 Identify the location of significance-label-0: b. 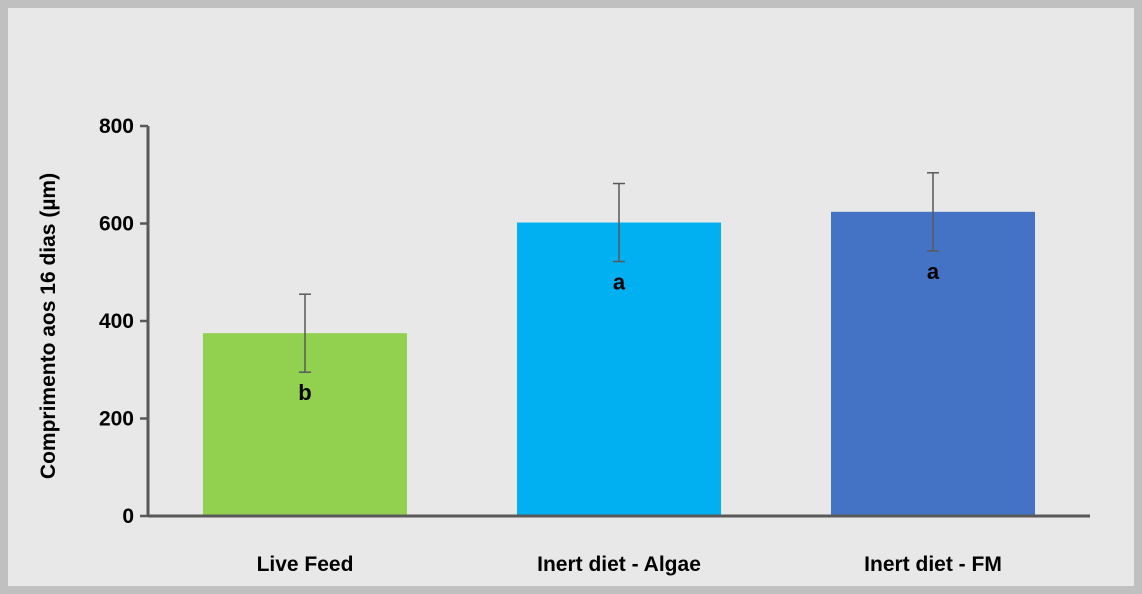
(304, 392).